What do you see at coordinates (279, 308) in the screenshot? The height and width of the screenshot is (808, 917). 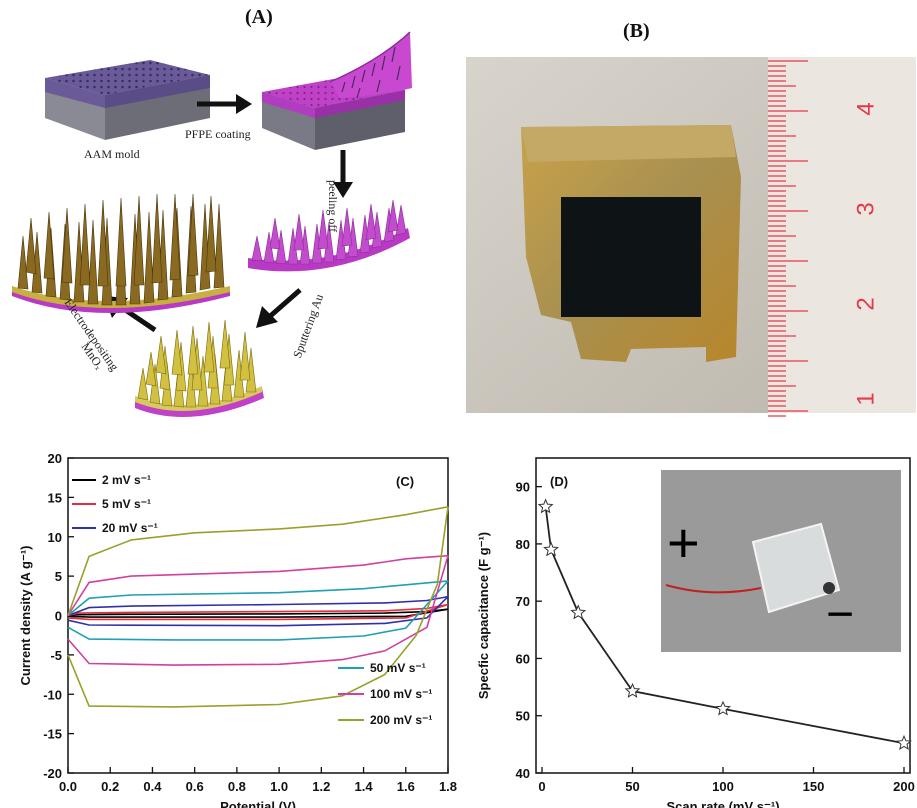 I see `arrow-down-left-icon` at bounding box center [279, 308].